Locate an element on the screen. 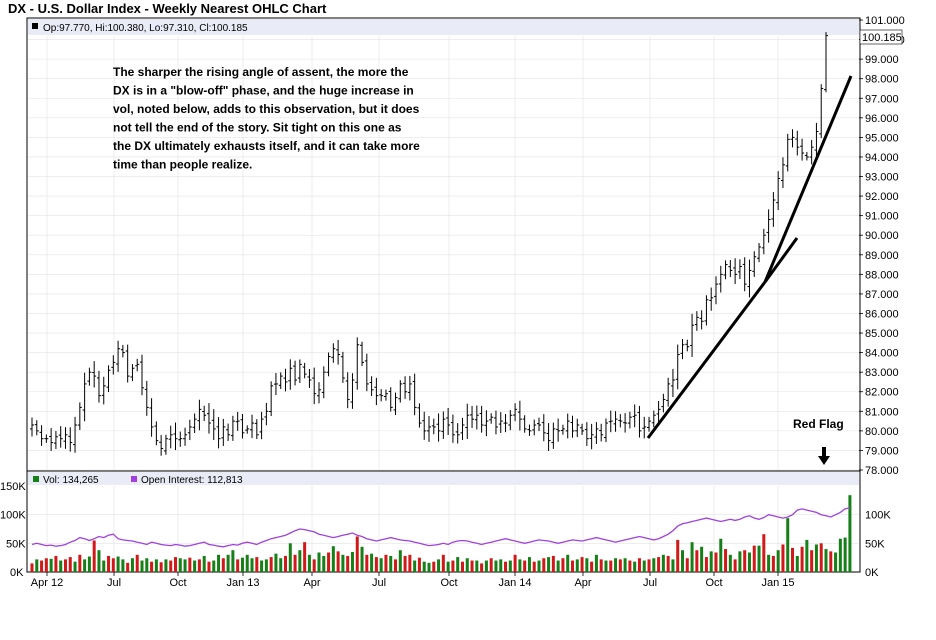  volume-left-label: 0K is located at coordinates (17, 573).